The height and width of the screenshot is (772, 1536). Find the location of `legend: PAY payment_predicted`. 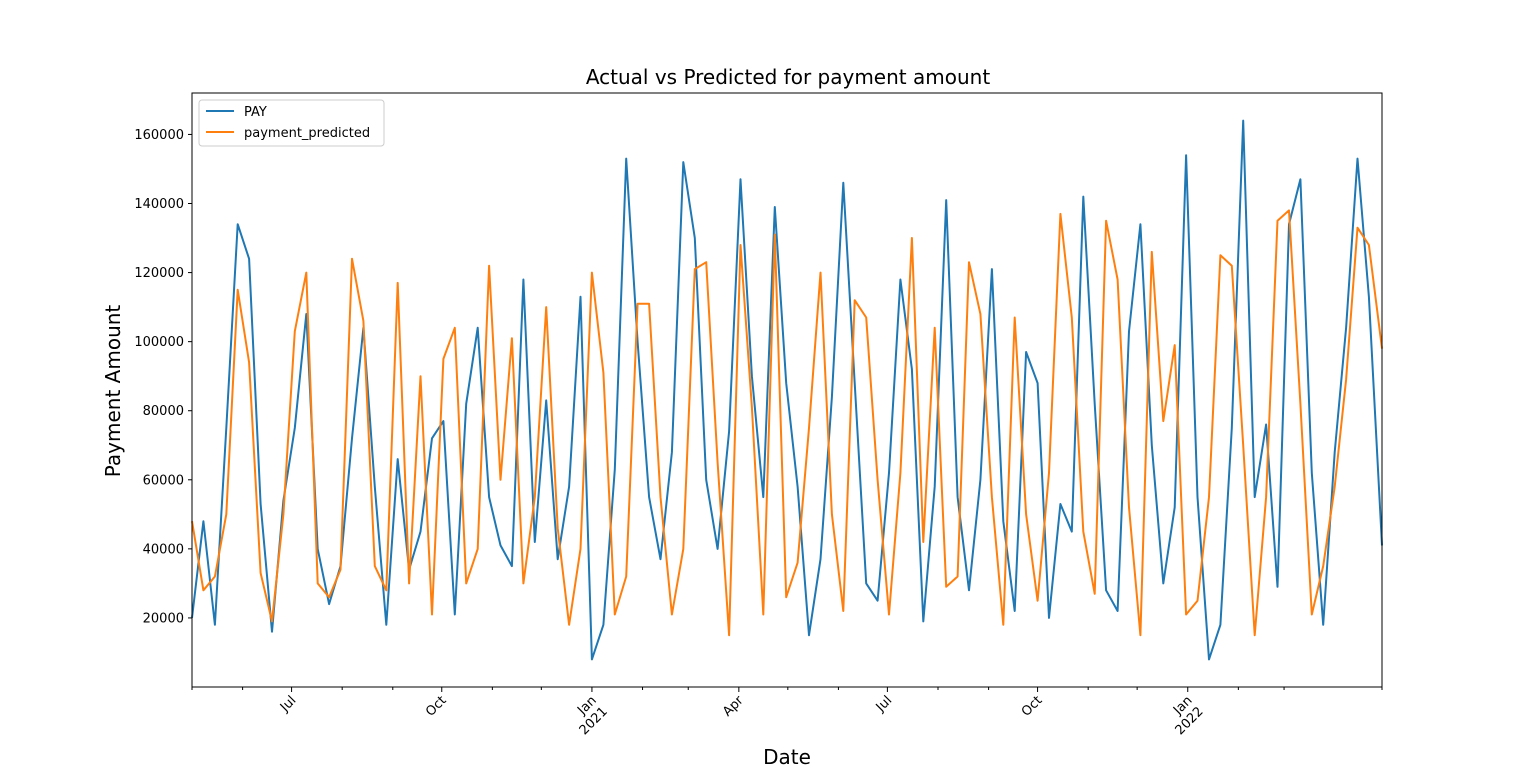

legend: PAY payment_predicted is located at coordinates (291, 123).